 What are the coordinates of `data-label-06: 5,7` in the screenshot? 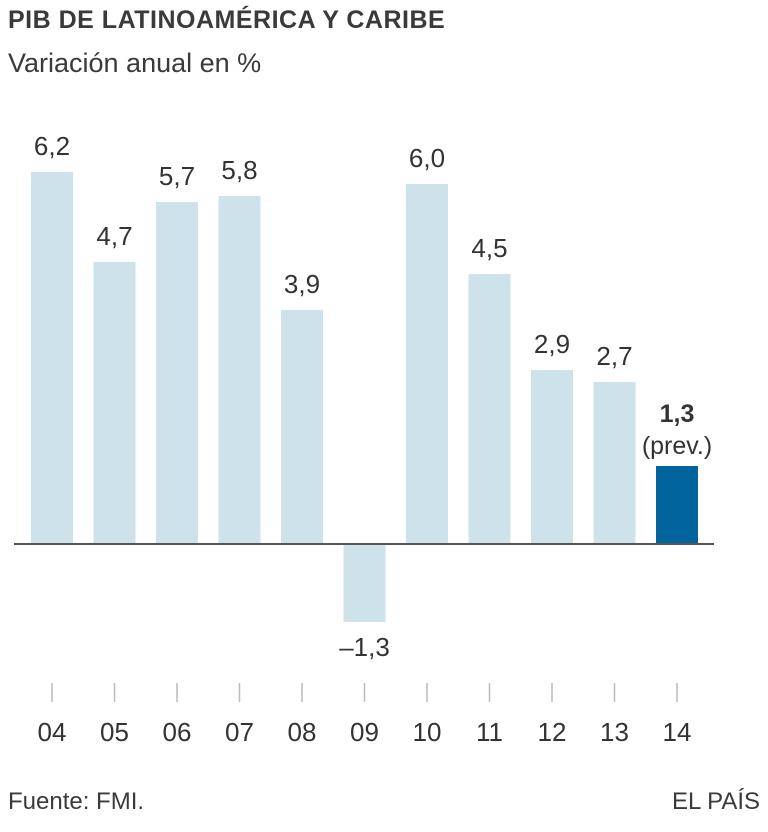 It's located at (177, 176).